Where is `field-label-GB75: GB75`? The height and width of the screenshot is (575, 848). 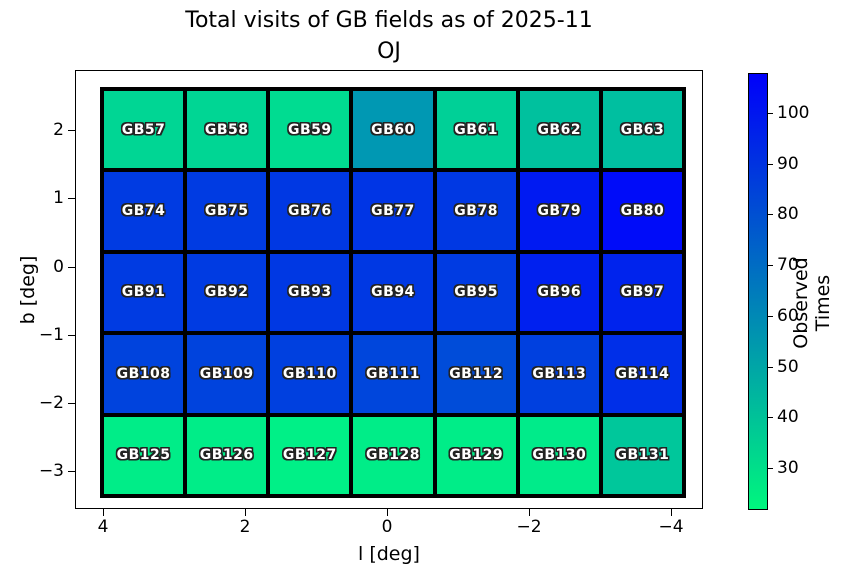
field-label-GB75: GB75 is located at coordinates (226, 211).